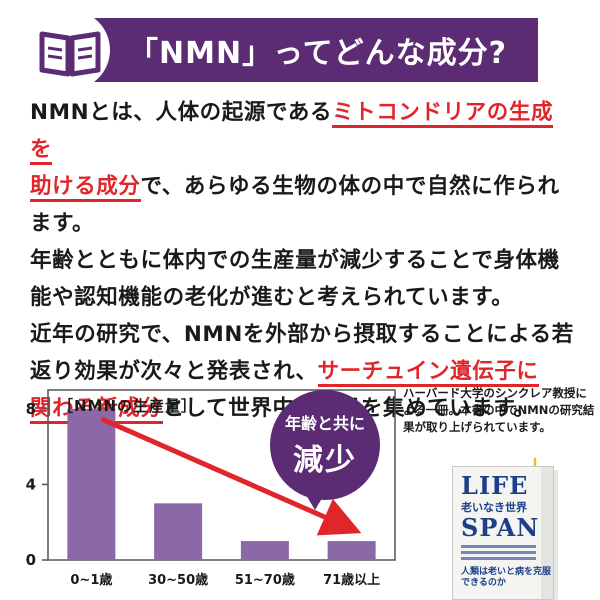  What do you see at coordinates (91, 580) in the screenshot?
I see `x-tick-label: 0~1歳` at bounding box center [91, 580].